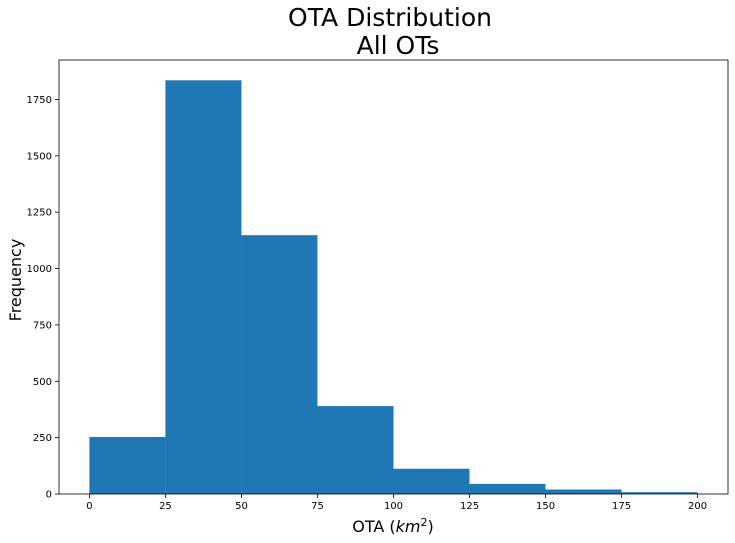 This screenshot has width=735, height=543. Describe the element at coordinates (408, 526) in the screenshot. I see `x-axis-label-unit: km` at that location.